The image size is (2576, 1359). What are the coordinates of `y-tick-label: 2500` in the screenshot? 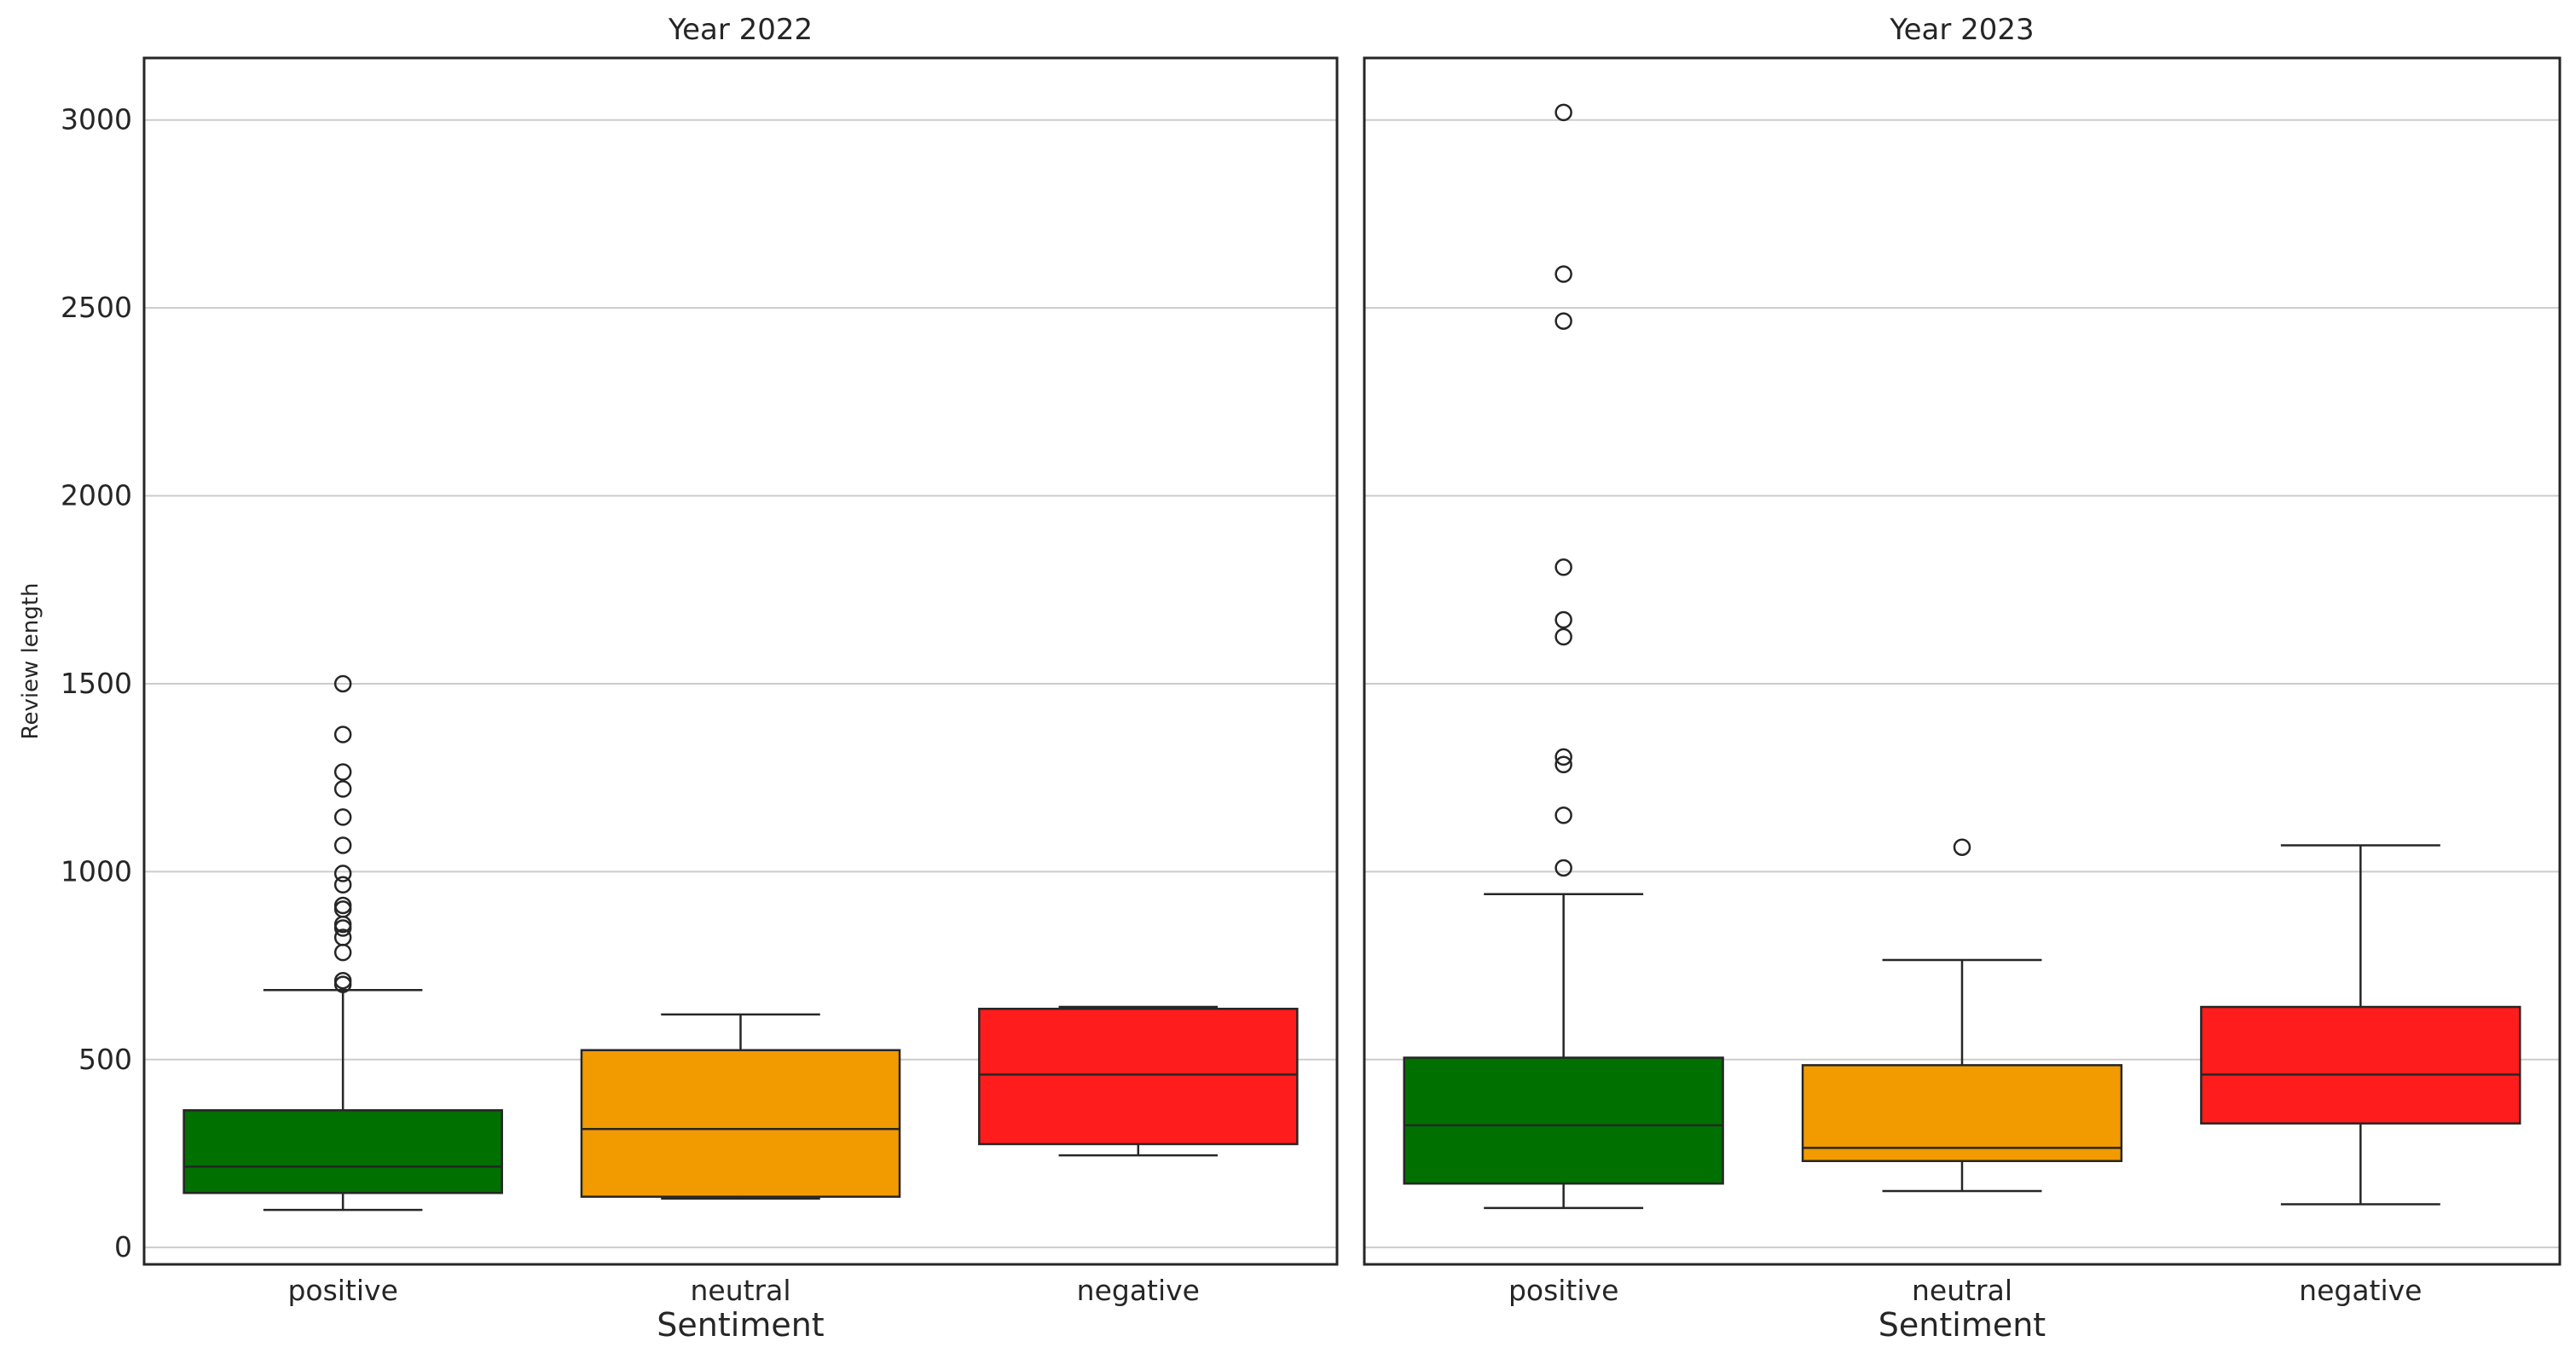 It's located at (97, 307).